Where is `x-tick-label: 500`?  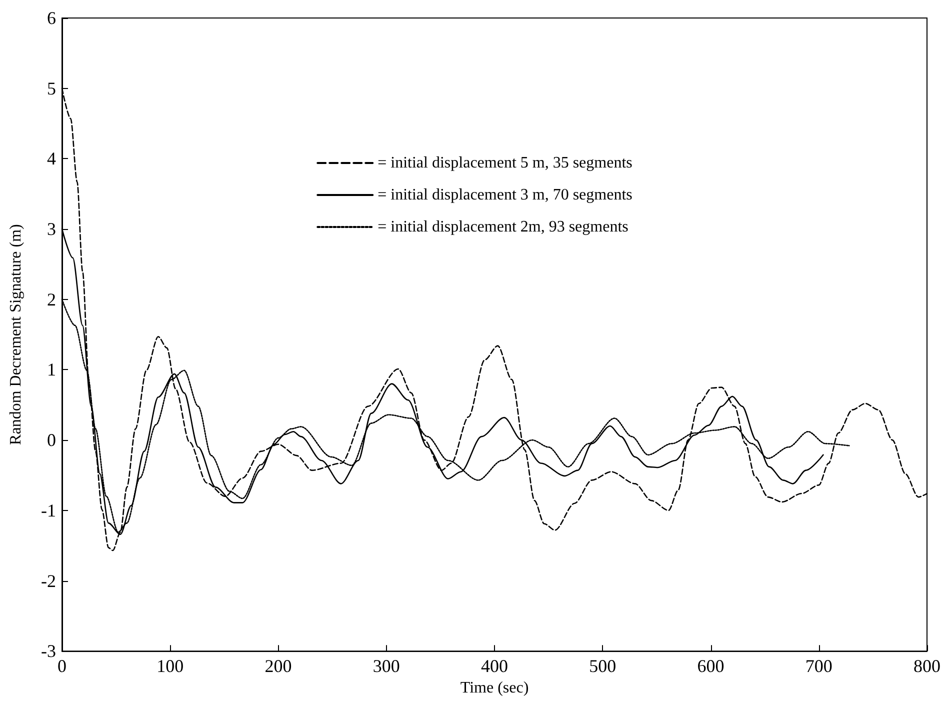
x-tick-label: 500 is located at coordinates (602, 666).